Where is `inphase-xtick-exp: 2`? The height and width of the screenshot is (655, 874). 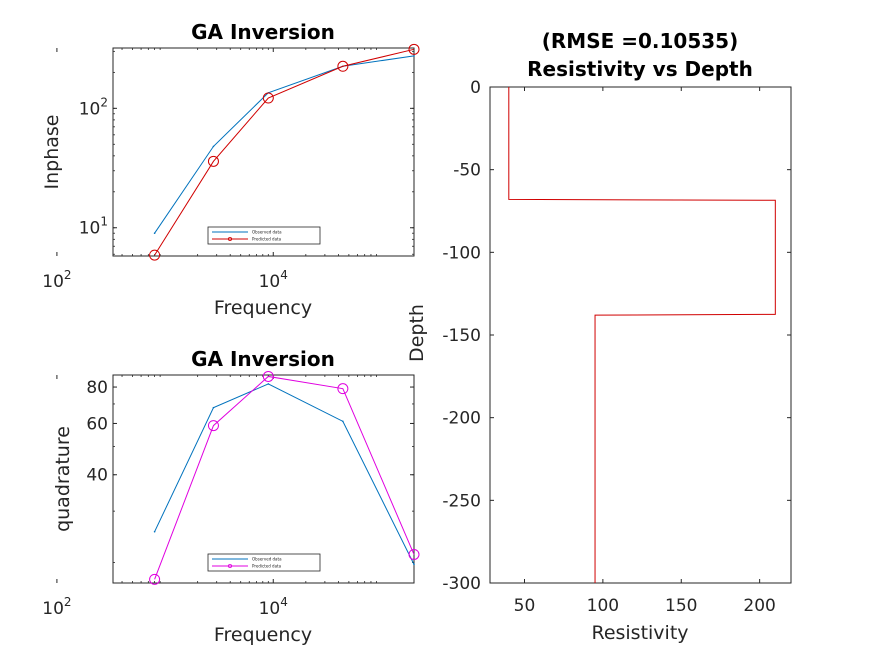
inphase-xtick-exp: 2 is located at coordinates (68, 275).